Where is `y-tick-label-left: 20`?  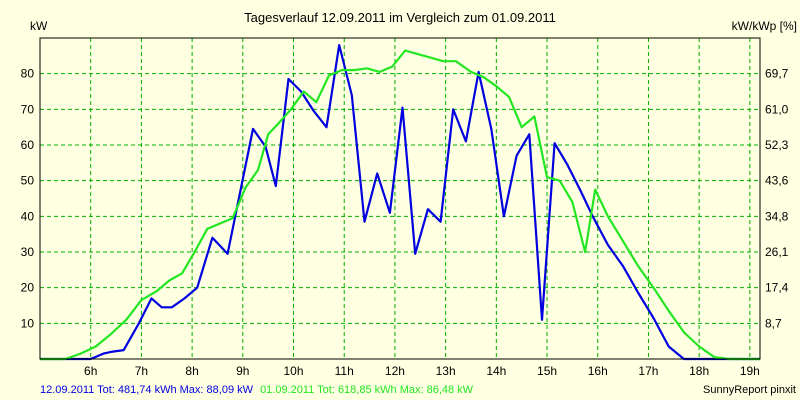 y-tick-label-left: 20 is located at coordinates (28, 288).